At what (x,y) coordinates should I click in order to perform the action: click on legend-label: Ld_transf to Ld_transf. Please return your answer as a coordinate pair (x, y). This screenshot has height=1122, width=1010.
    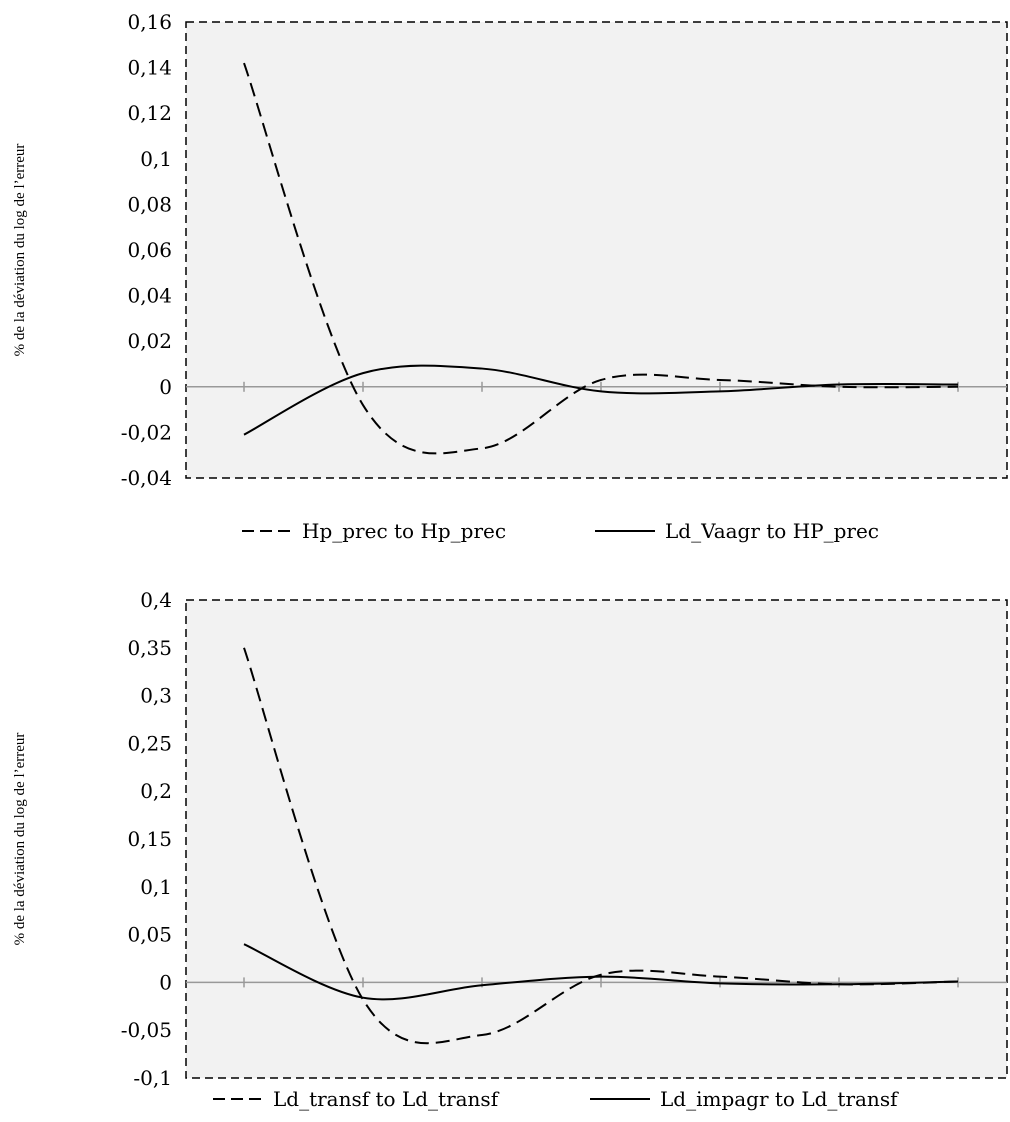
    Looking at the image, I should click on (386, 1099).